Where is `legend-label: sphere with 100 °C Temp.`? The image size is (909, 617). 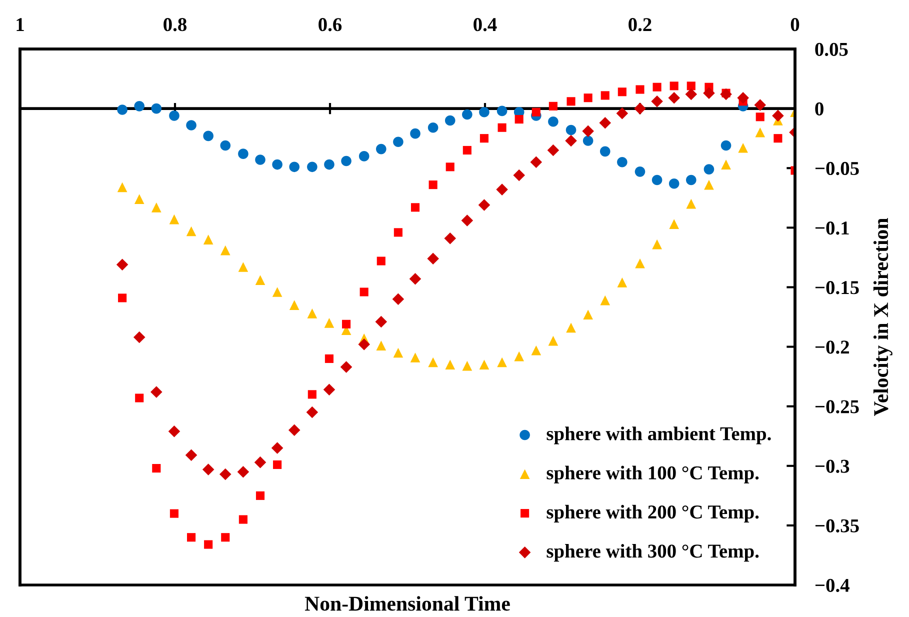
legend-label: sphere with 100 °C Temp. is located at coordinates (652, 475).